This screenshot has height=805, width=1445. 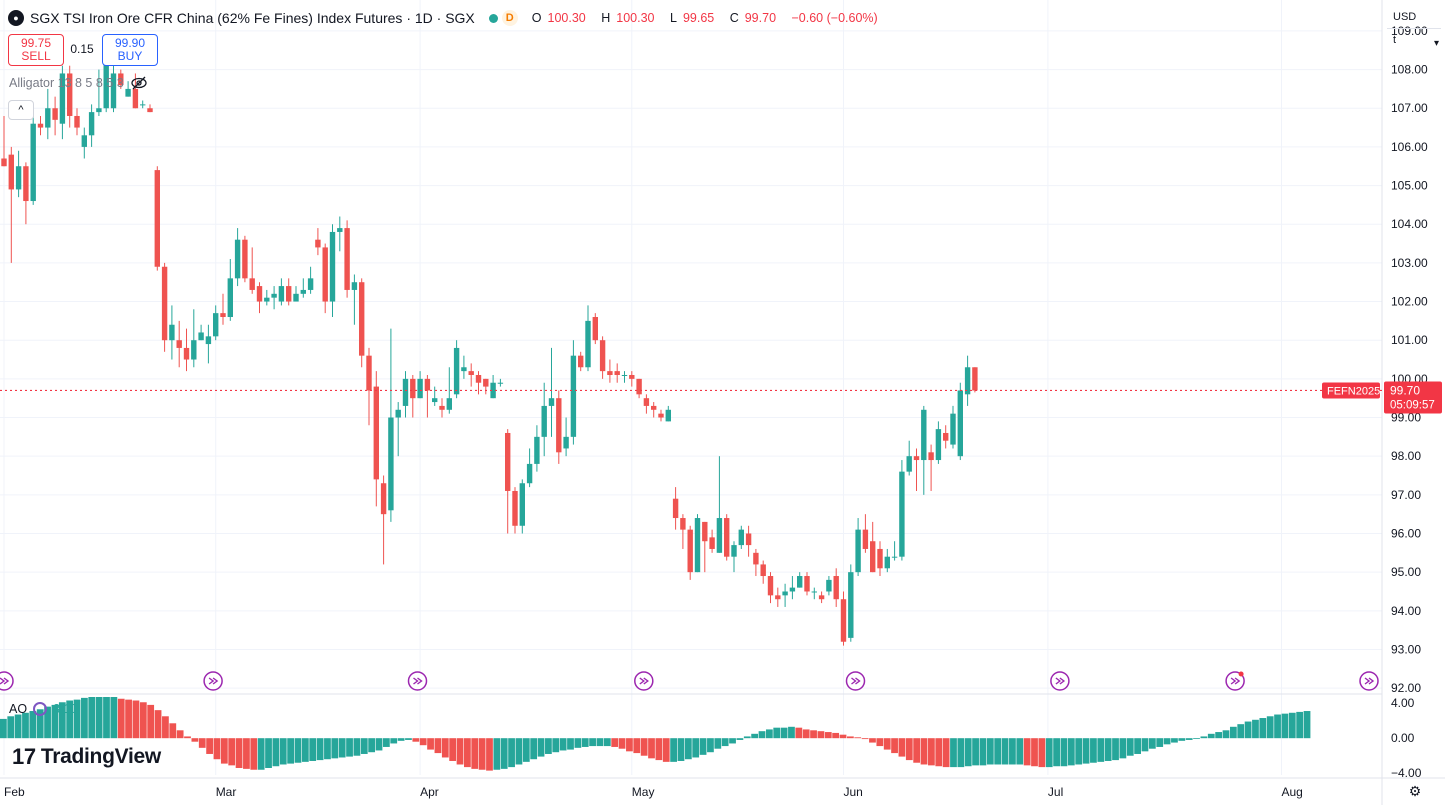 What do you see at coordinates (643, 792) in the screenshot?
I see `time-tick-label: May` at bounding box center [643, 792].